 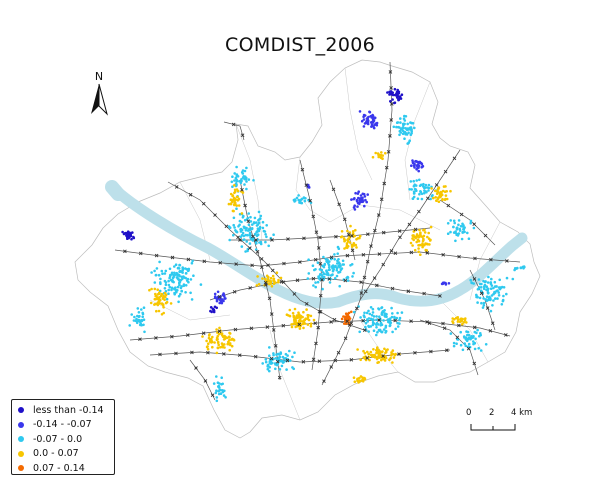 What do you see at coordinates (68, 410) in the screenshot?
I see `legend-label: less than -0.14` at bounding box center [68, 410].